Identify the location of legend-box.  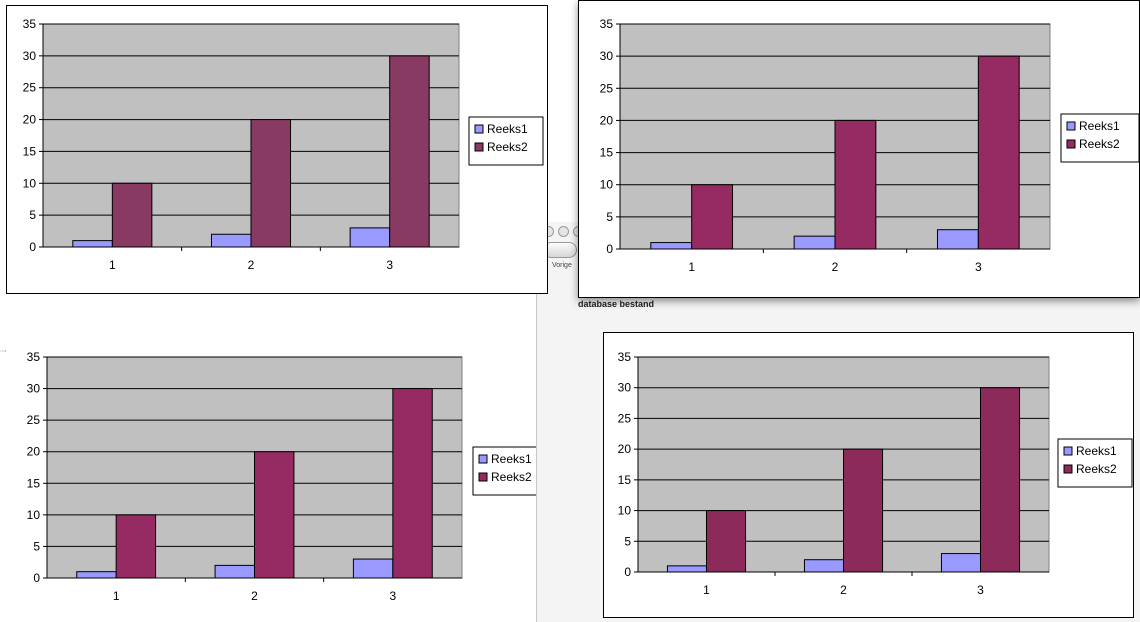
(506, 141).